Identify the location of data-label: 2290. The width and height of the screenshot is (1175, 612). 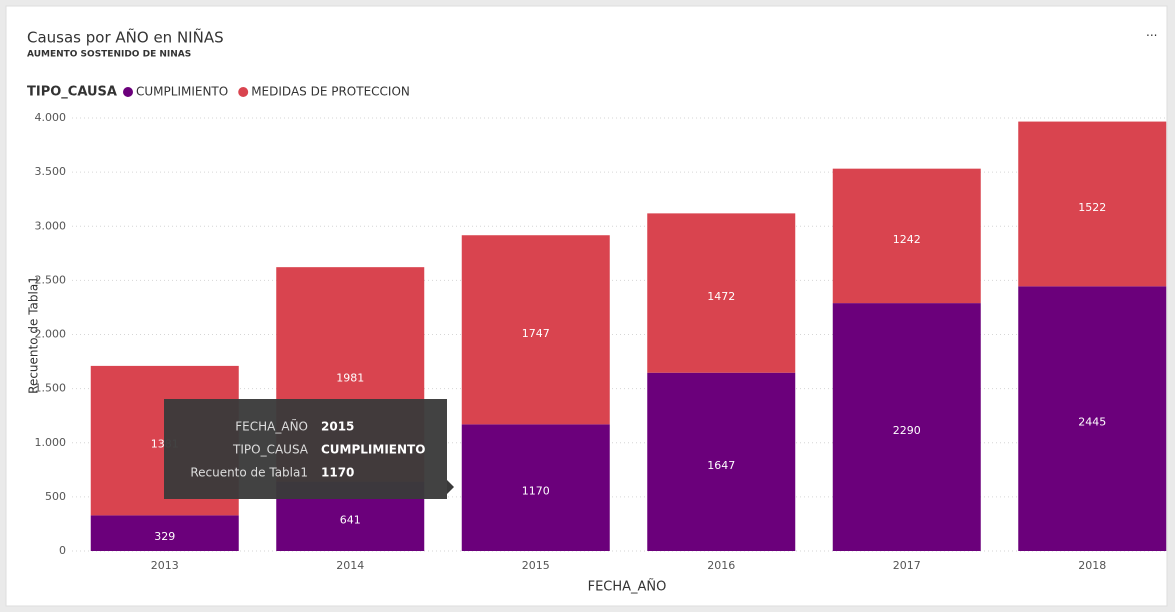
(907, 430).